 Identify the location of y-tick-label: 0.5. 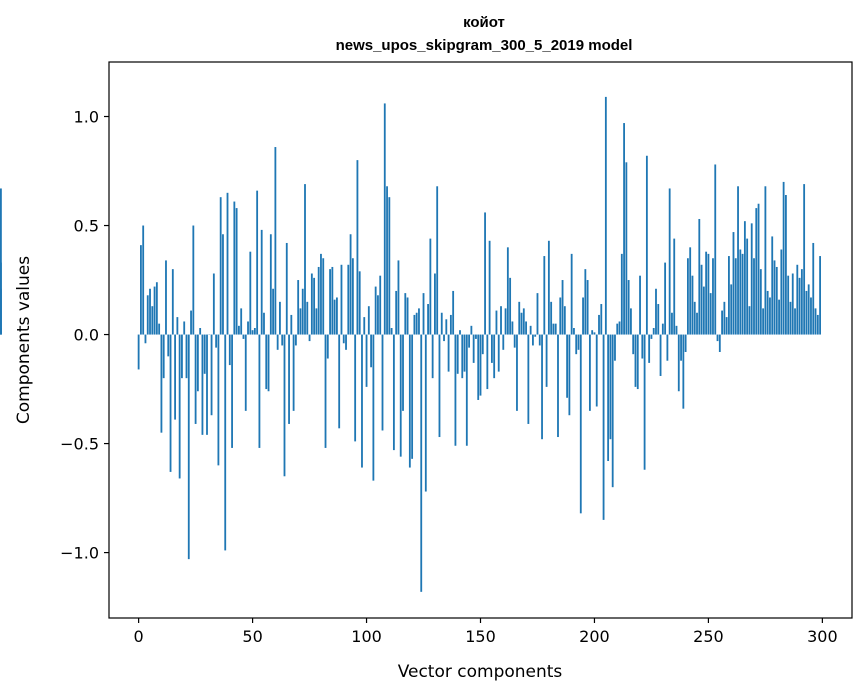
(86, 226).